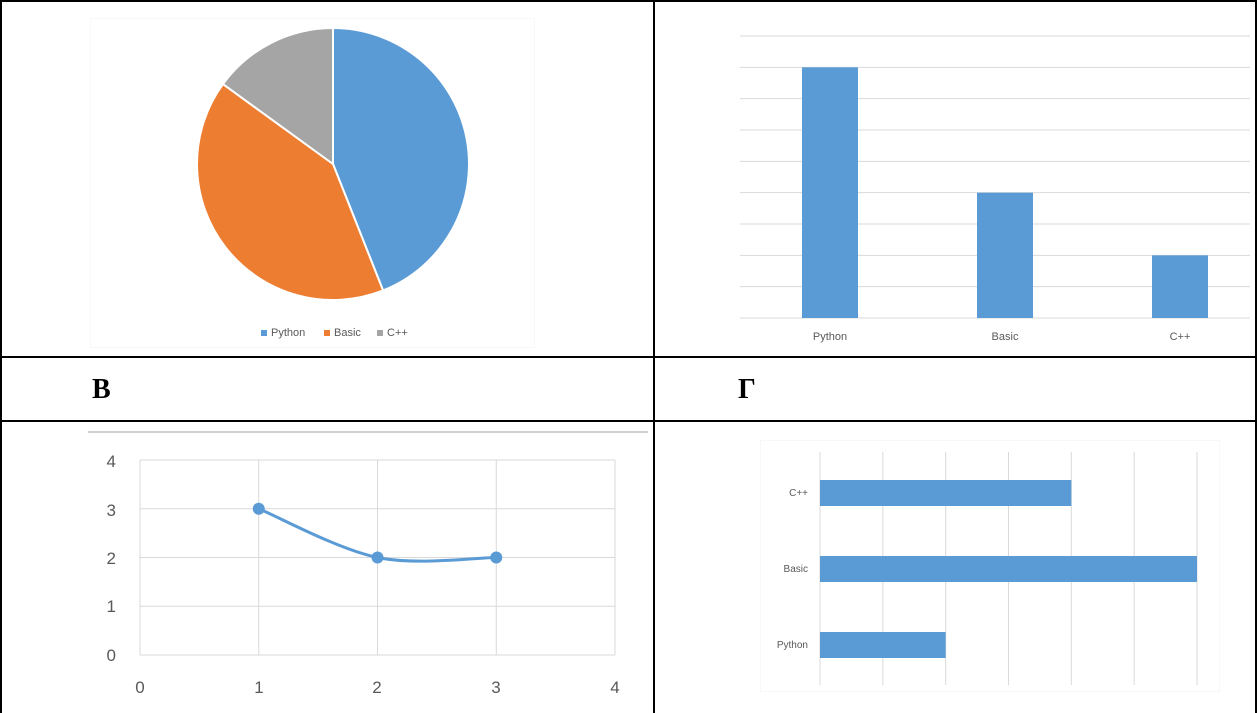 This screenshot has height=713, width=1257. What do you see at coordinates (288, 333) in the screenshot?
I see `legend-label-python: Python` at bounding box center [288, 333].